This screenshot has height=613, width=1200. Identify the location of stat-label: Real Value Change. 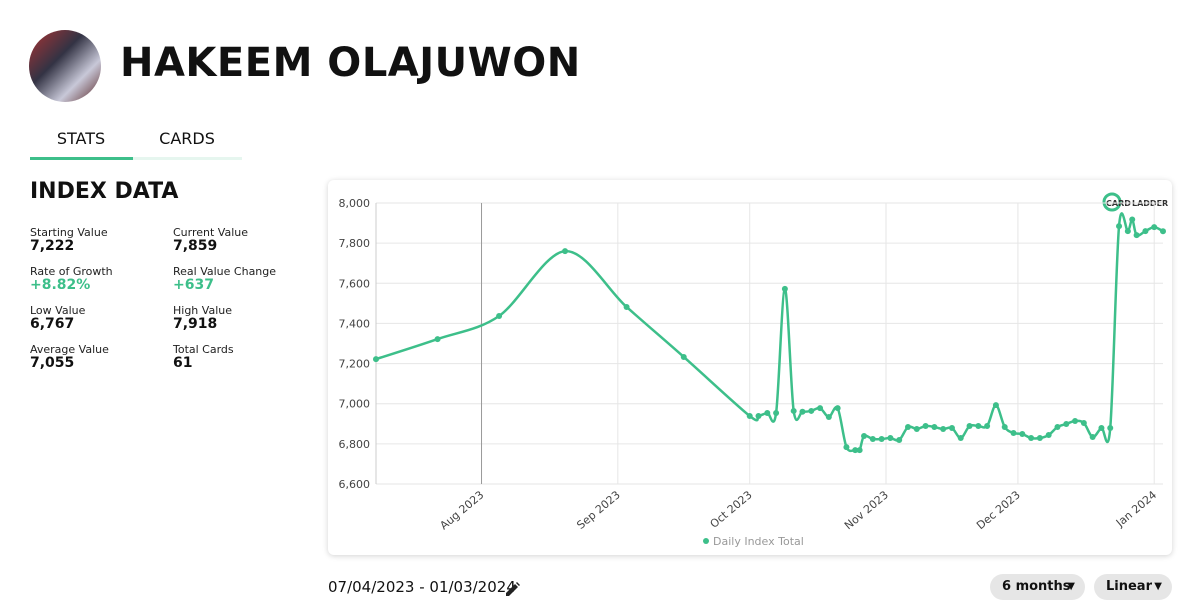
(225, 271).